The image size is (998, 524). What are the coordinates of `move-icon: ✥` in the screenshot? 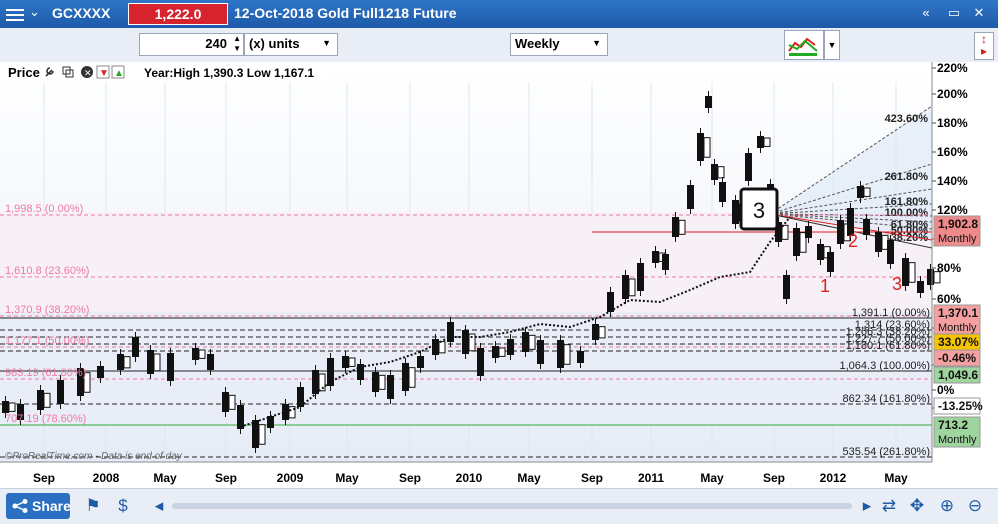 It's located at (917, 505).